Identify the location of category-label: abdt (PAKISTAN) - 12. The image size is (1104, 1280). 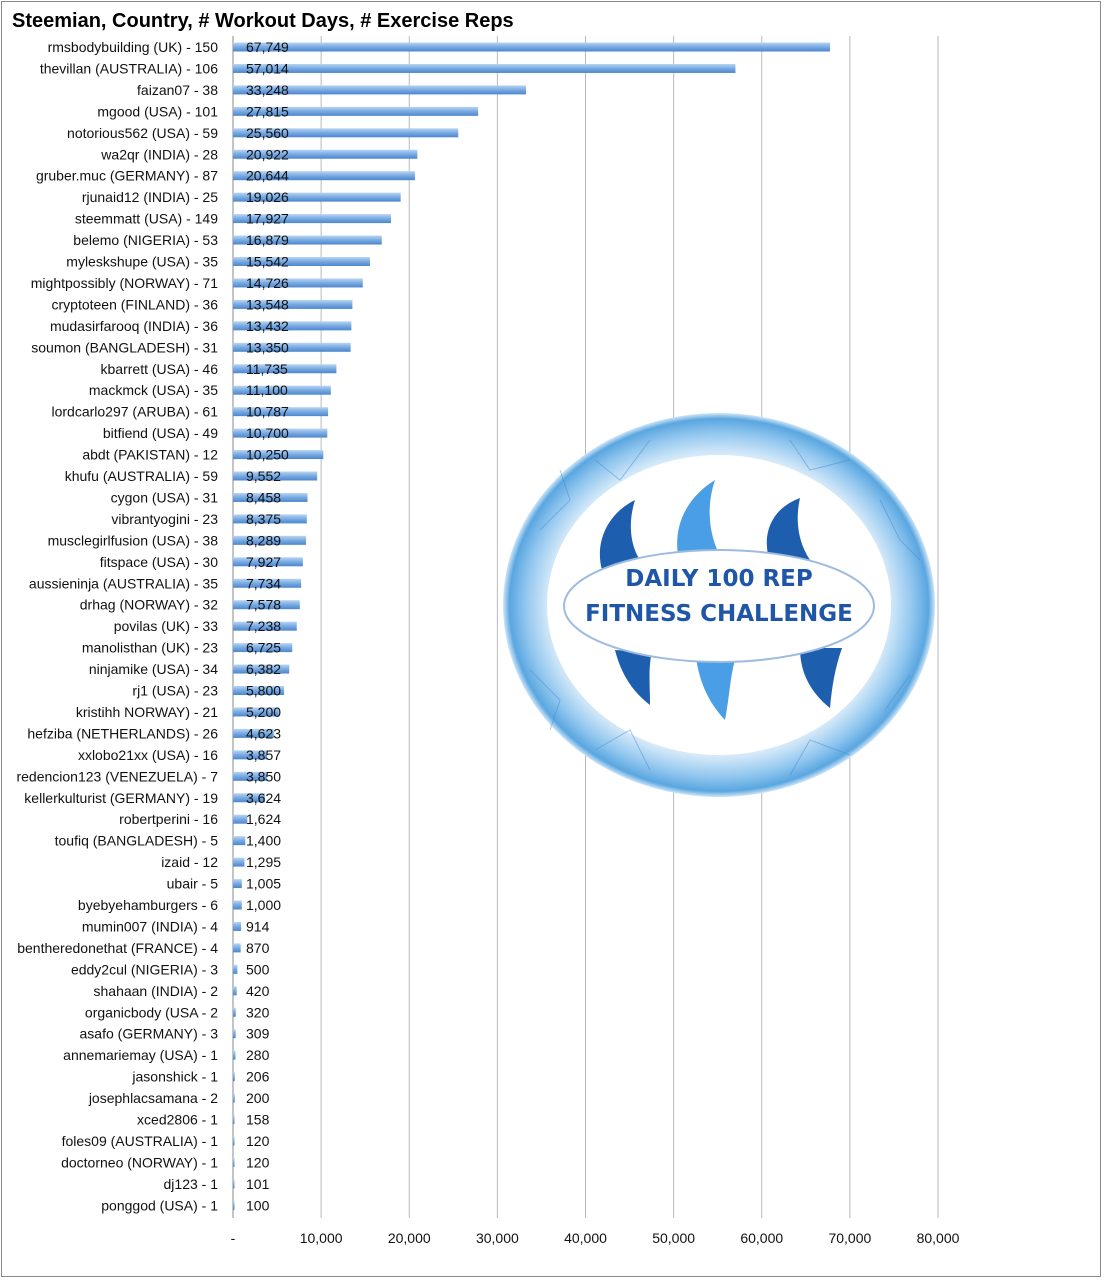
(150, 455).